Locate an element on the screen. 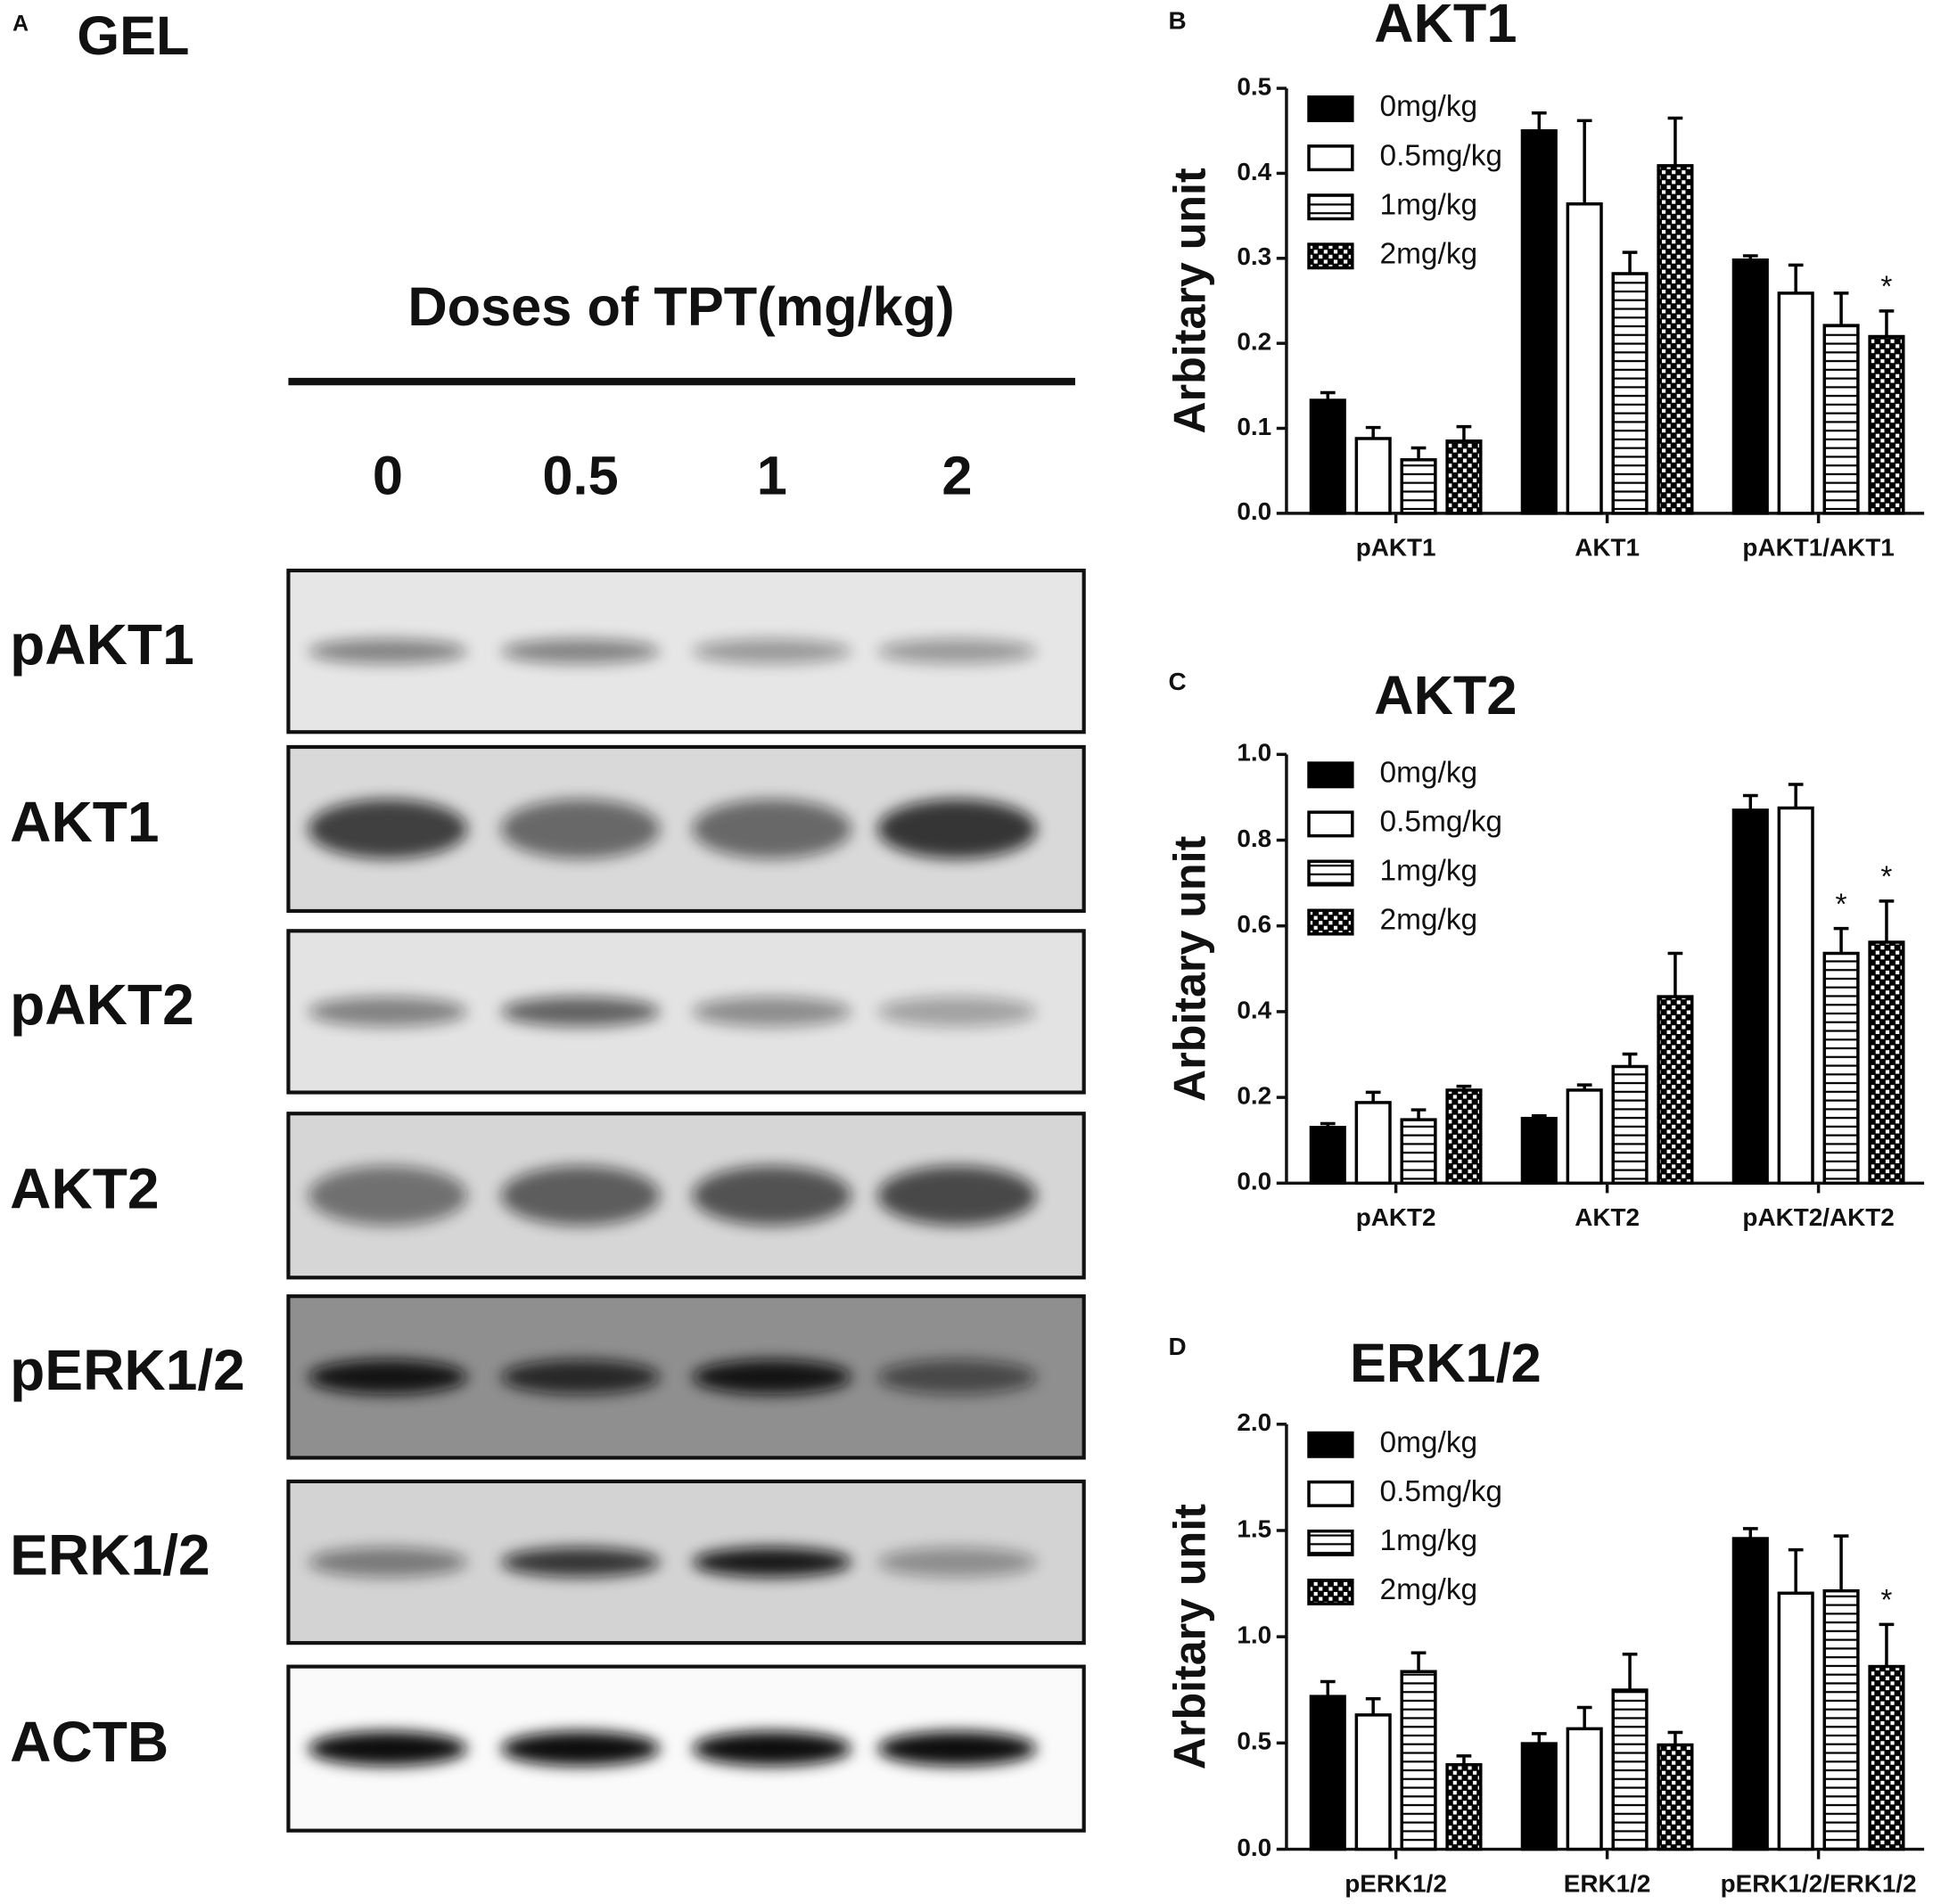 Image resolution: width=1949 pixels, height=1904 pixels. panel-label: B is located at coordinates (1177, 21).